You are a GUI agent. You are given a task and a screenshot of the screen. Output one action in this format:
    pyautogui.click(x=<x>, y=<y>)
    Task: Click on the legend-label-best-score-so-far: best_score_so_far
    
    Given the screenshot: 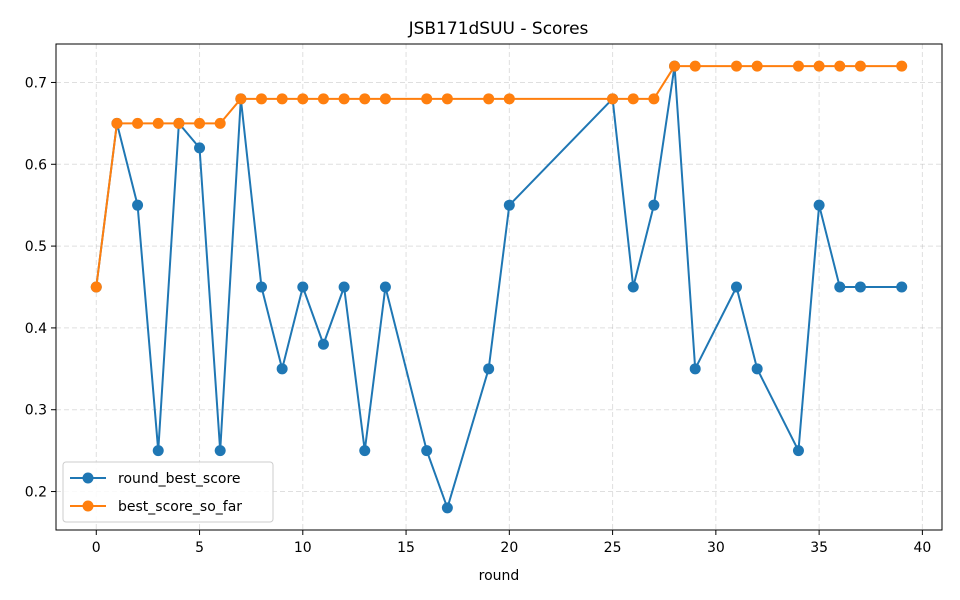 What is the action you would take?
    pyautogui.click(x=180, y=507)
    